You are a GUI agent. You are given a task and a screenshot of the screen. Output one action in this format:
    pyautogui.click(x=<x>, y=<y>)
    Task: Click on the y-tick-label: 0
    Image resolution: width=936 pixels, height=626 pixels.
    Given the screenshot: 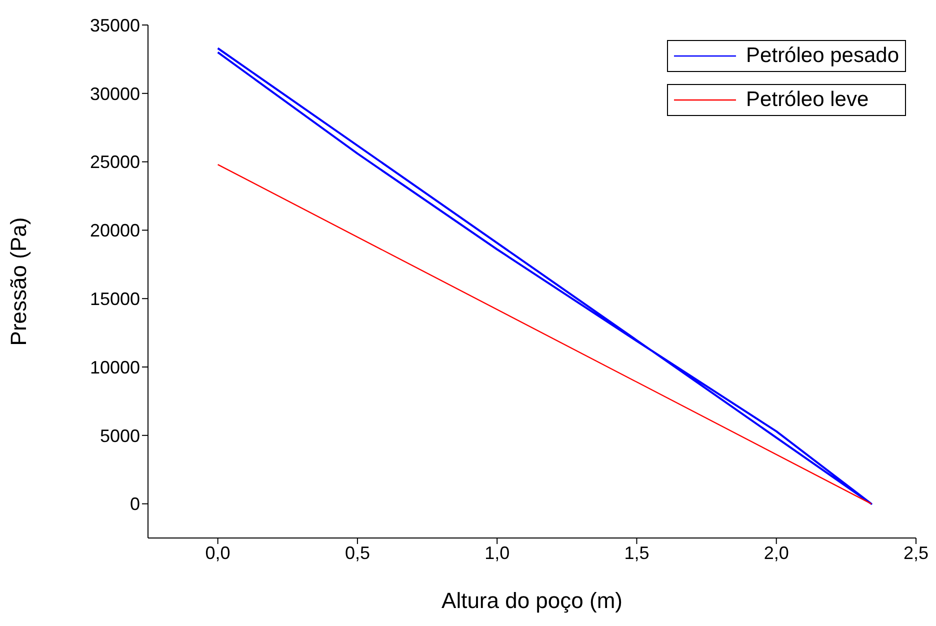 What is the action you would take?
    pyautogui.click(x=135, y=504)
    